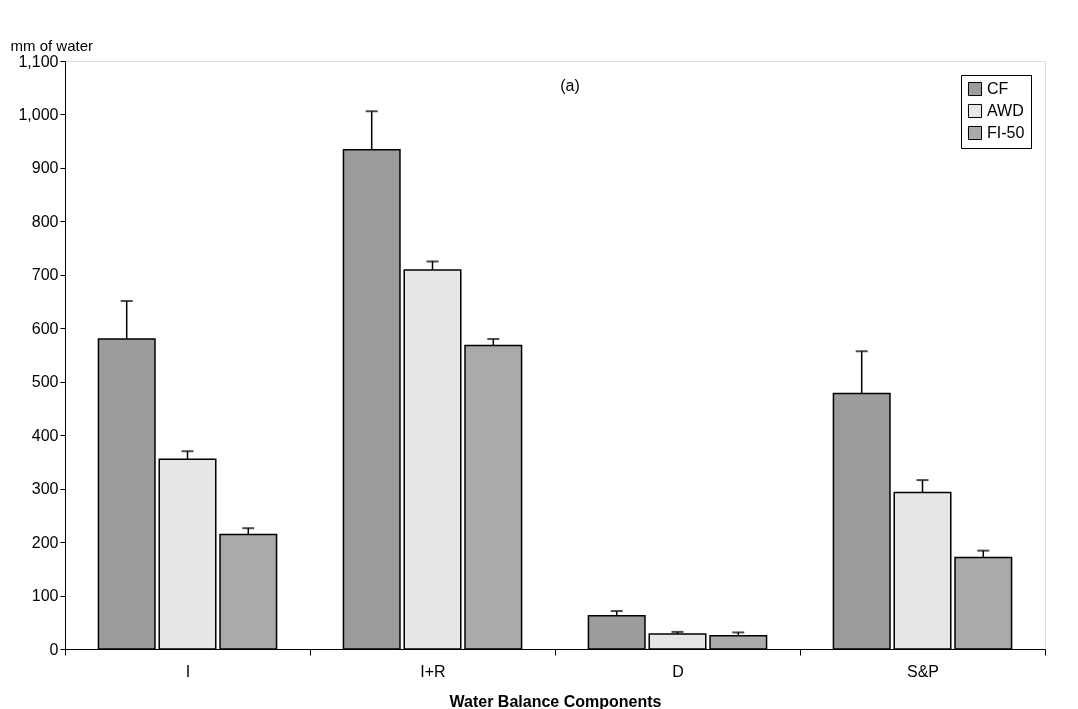 This screenshot has width=1078, height=709. I want to click on x-tick-label: I, so click(188, 671).